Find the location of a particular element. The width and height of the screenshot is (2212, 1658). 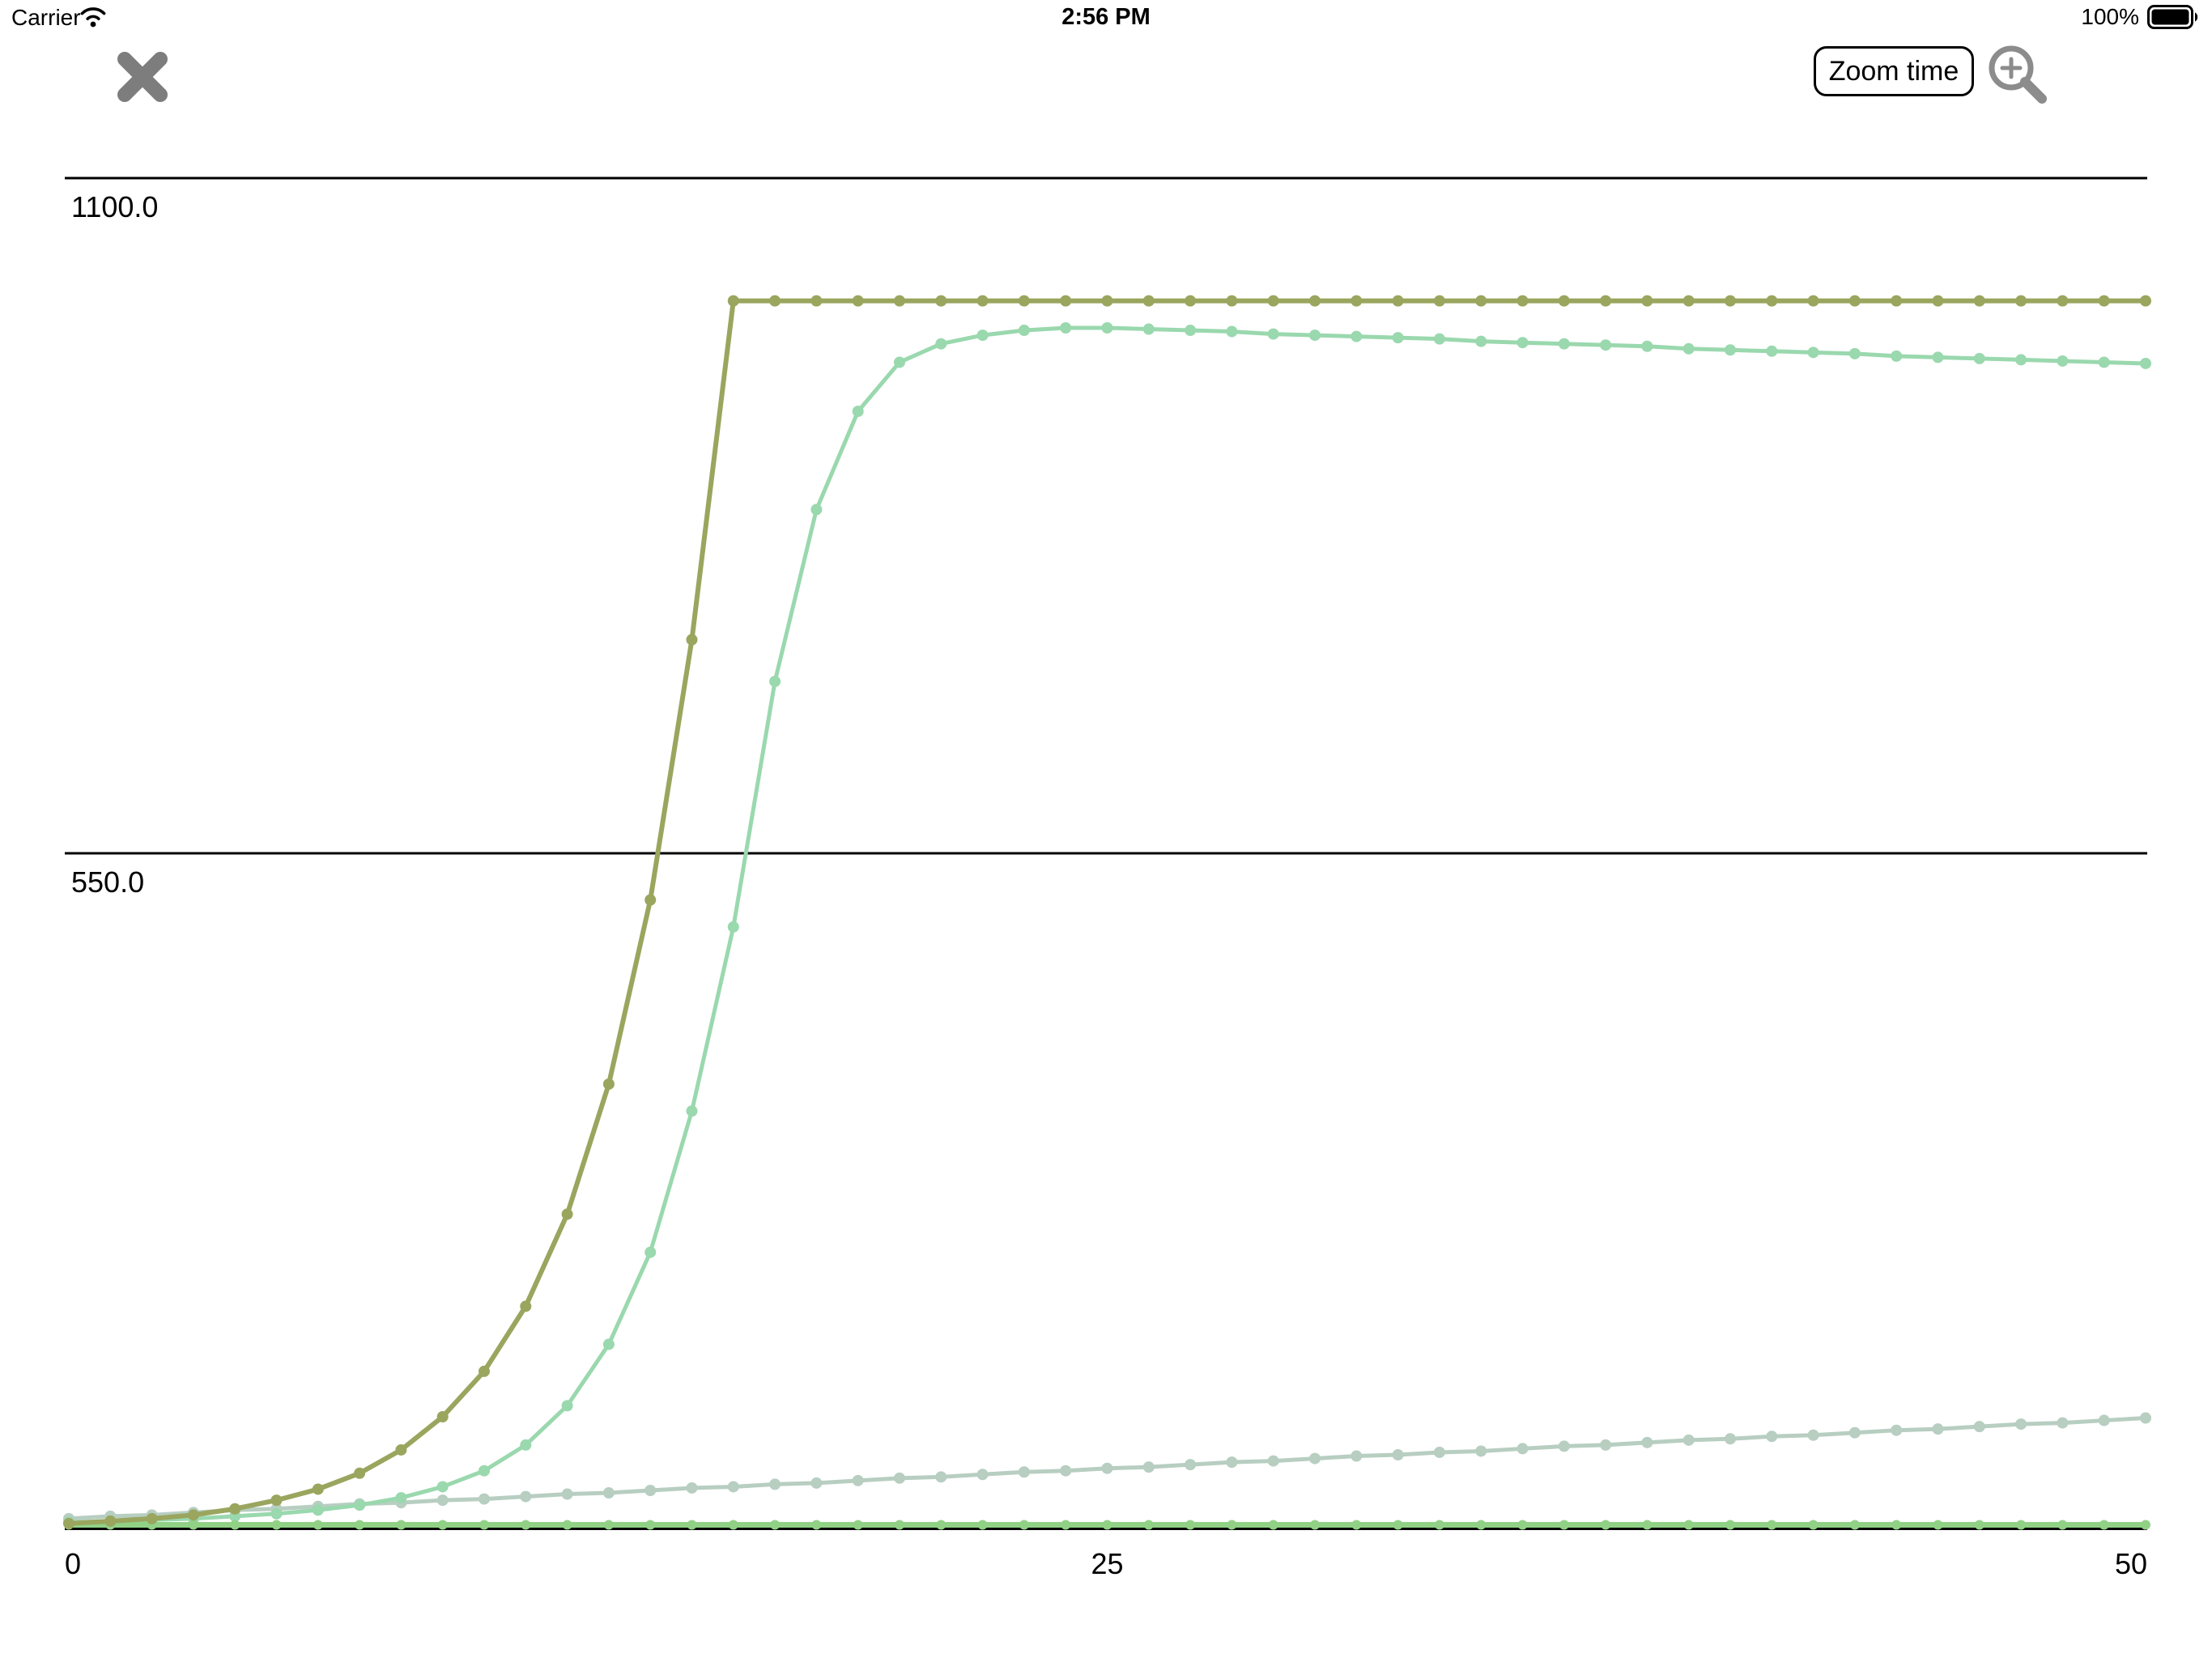

close-x-icon is located at coordinates (142, 76).